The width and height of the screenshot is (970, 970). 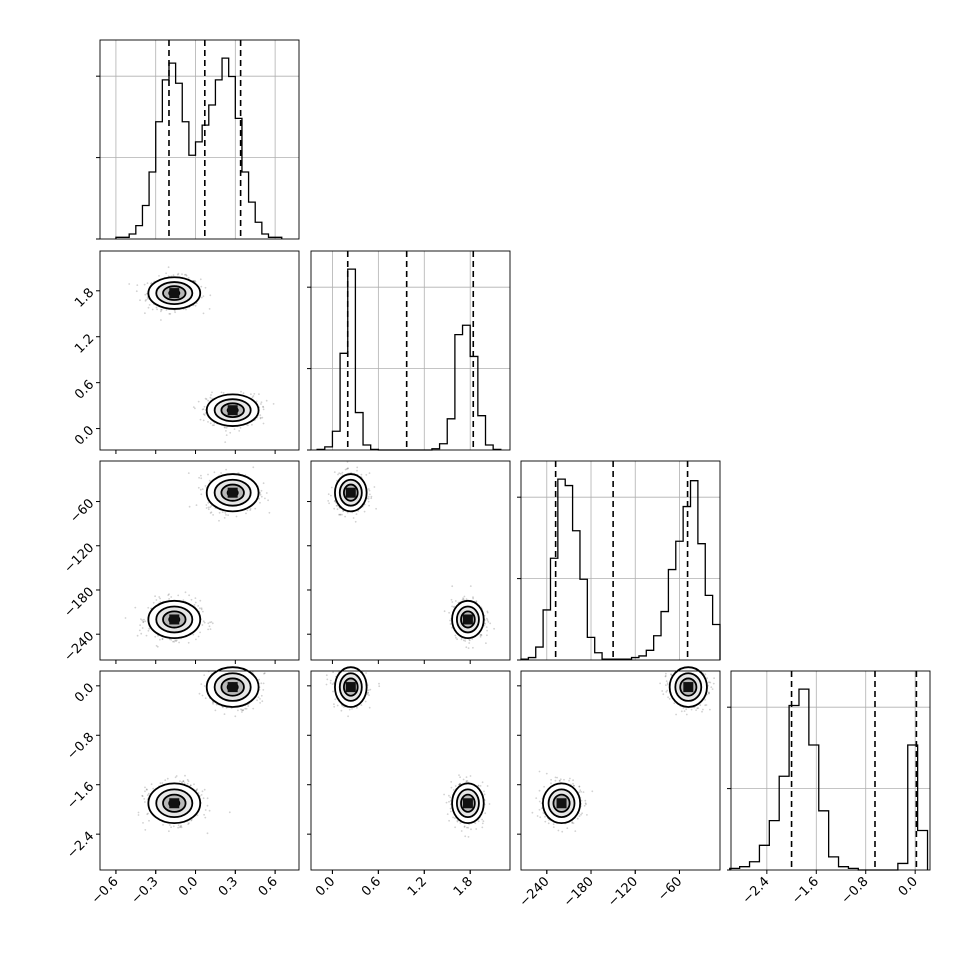 I want to click on y-tick-label-p2: 0.6, so click(x=84, y=389).